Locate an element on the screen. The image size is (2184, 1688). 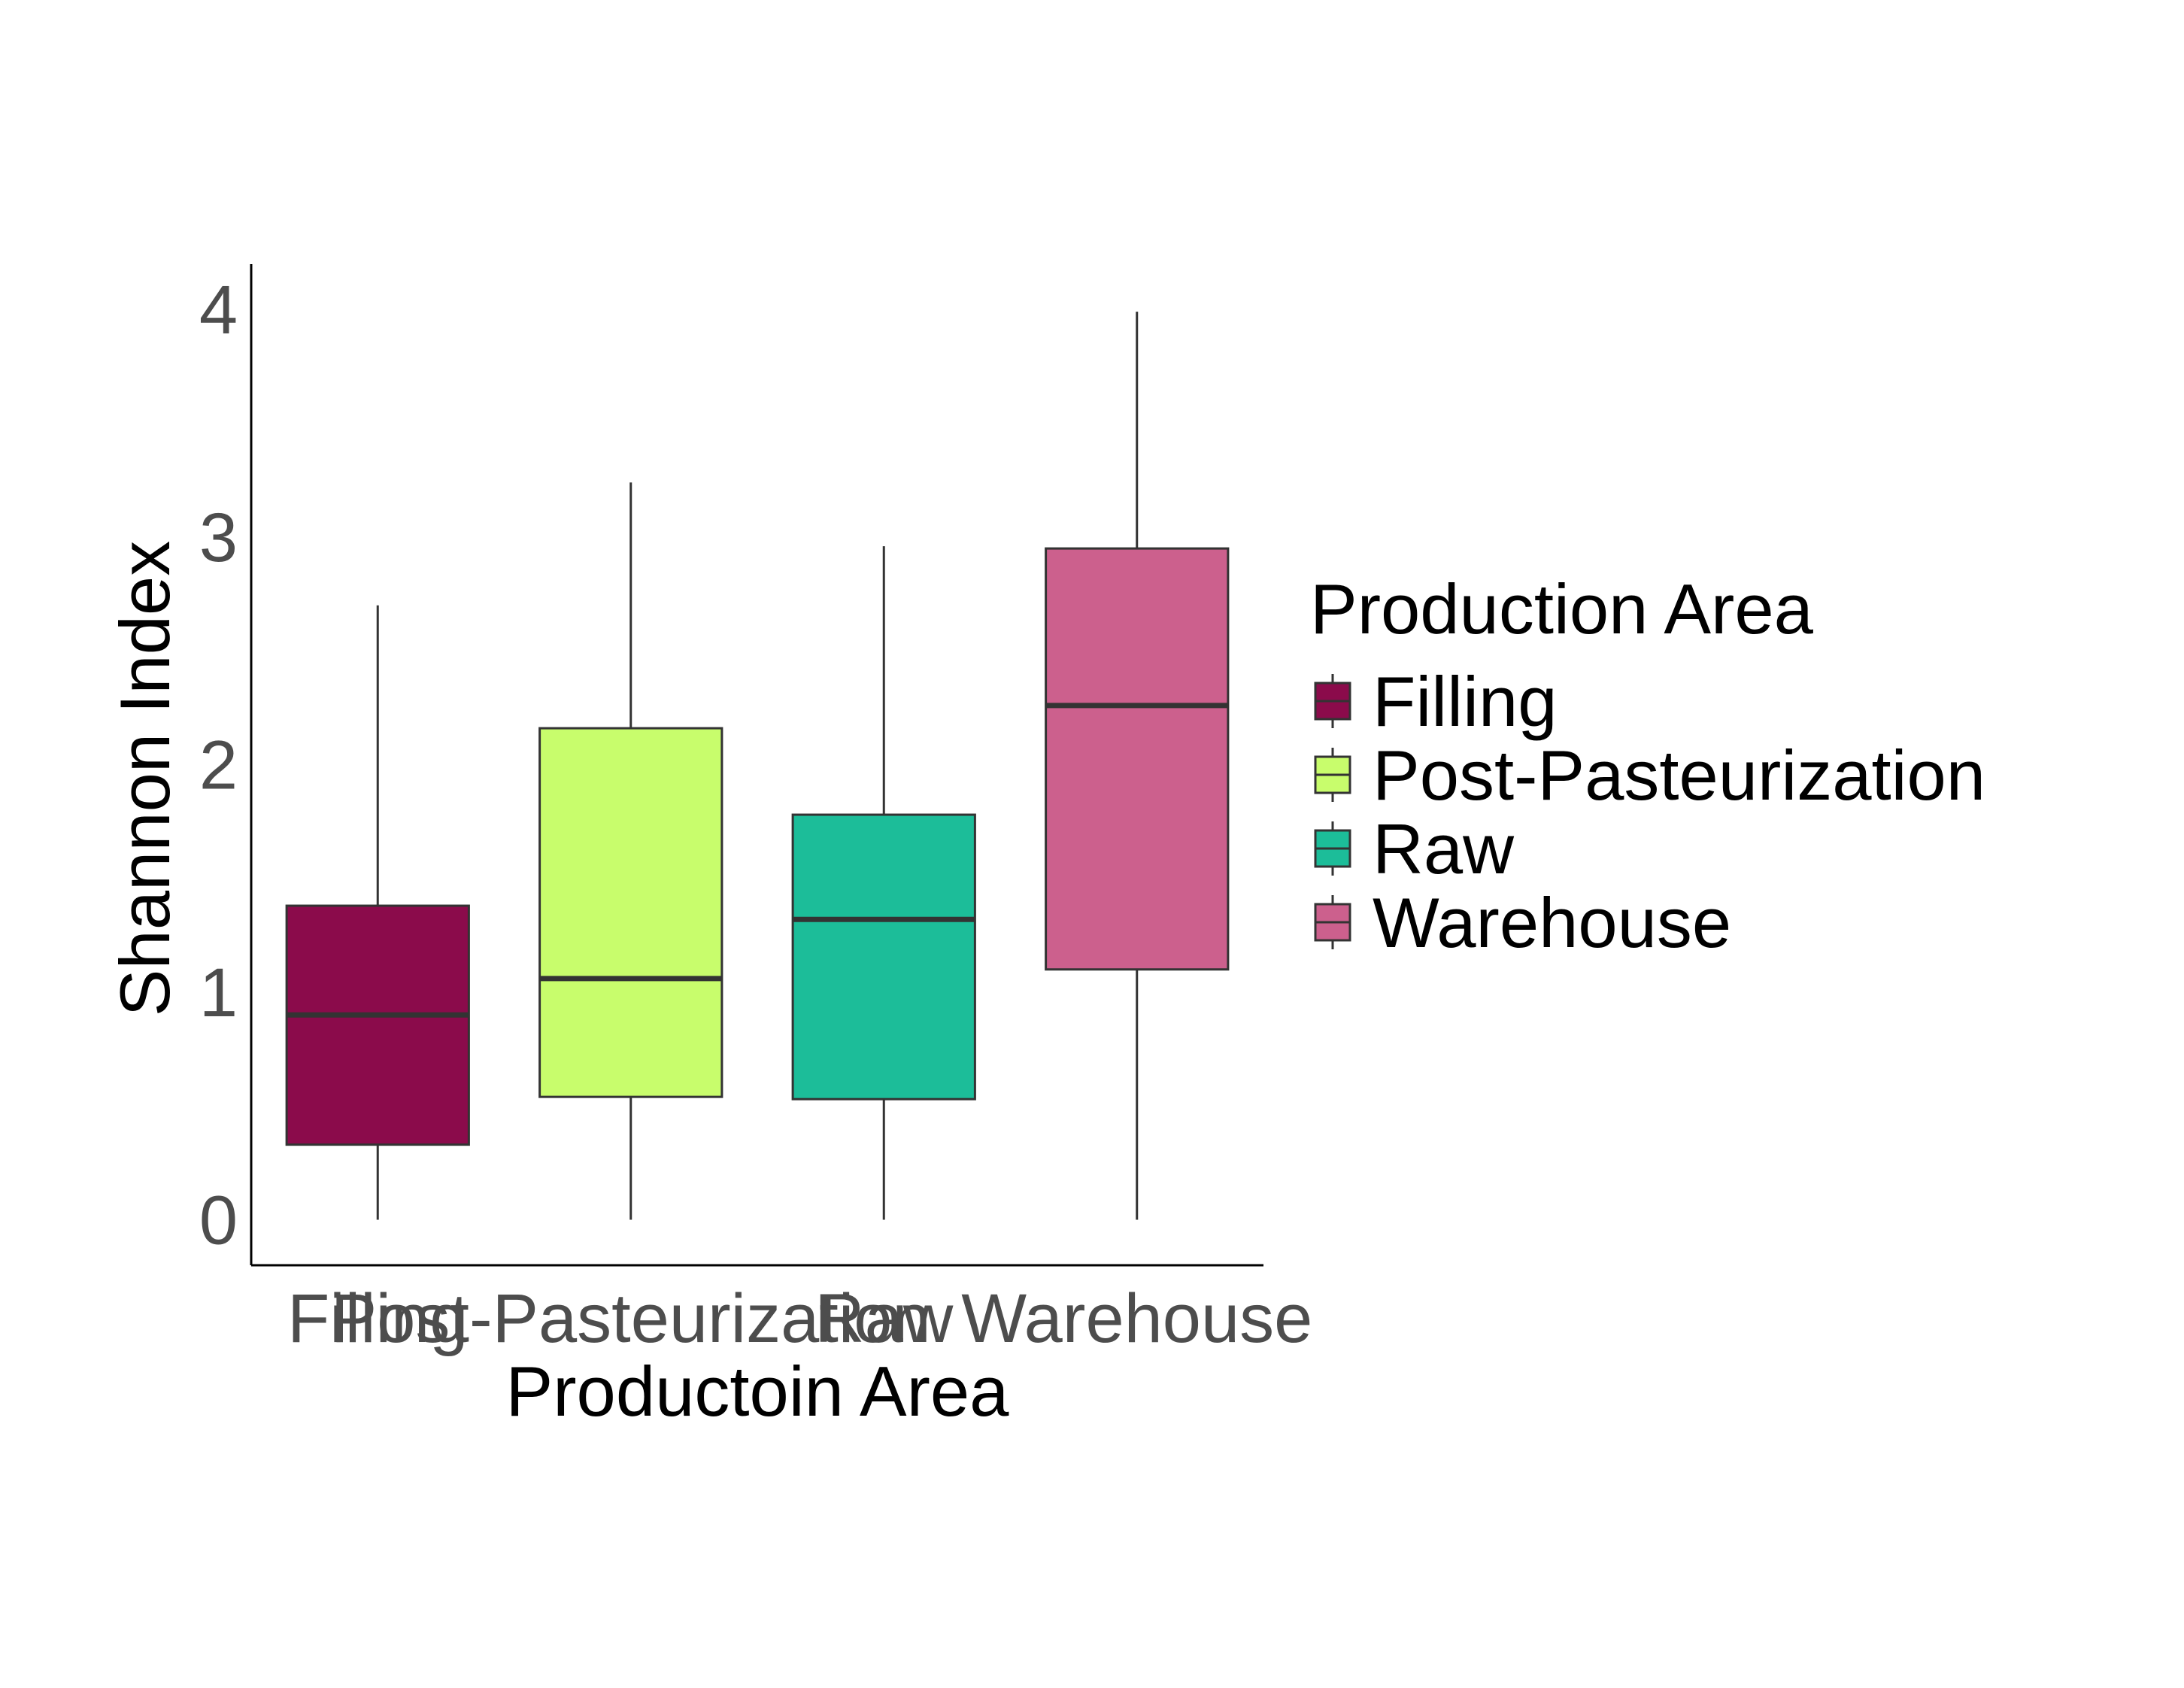
legend-item-post-pasteurization: Post-Pasteurization is located at coordinates (1649, 775).